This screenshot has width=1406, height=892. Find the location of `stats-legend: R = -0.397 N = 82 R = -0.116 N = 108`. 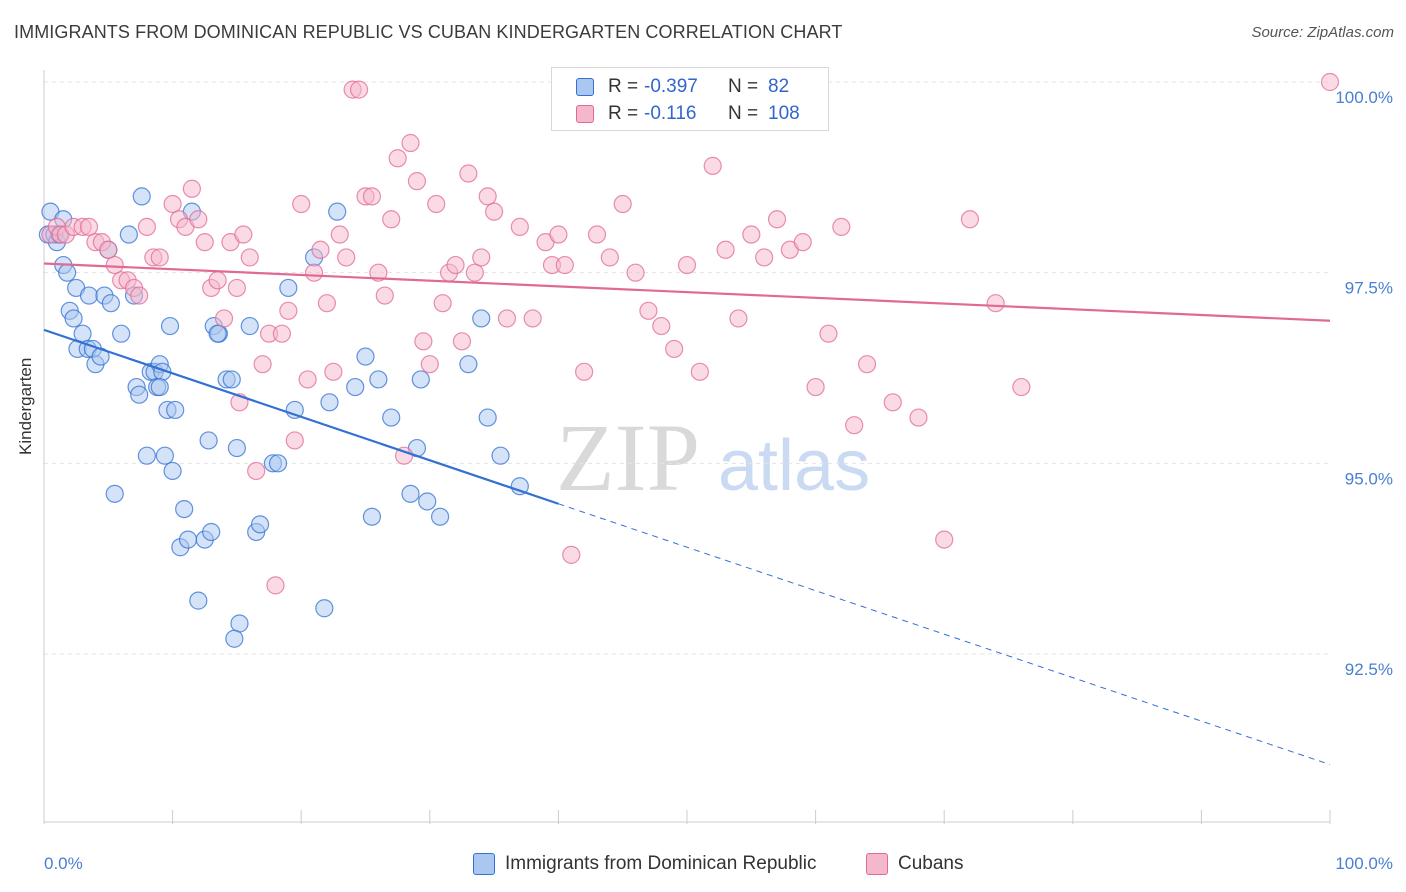

stats-legend: R = -0.397 N = 82 R = -0.116 N = 108 is located at coordinates (690, 99).